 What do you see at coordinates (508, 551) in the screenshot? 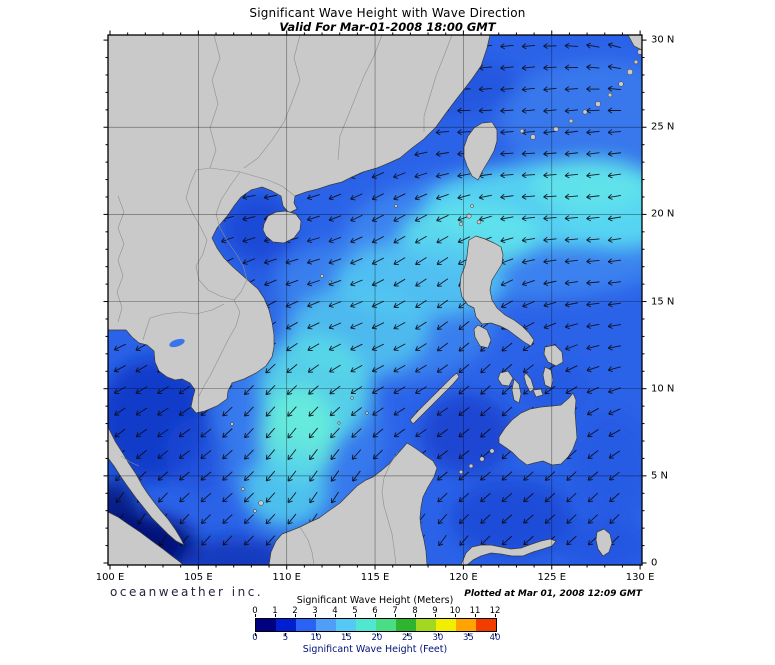
I see `landmass-sulawesi` at bounding box center [508, 551].